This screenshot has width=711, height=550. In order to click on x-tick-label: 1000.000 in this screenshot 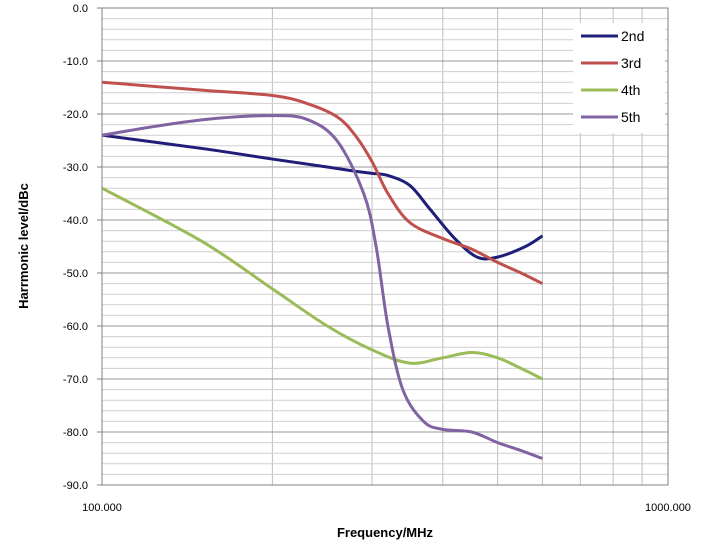, I will do `click(668, 508)`.